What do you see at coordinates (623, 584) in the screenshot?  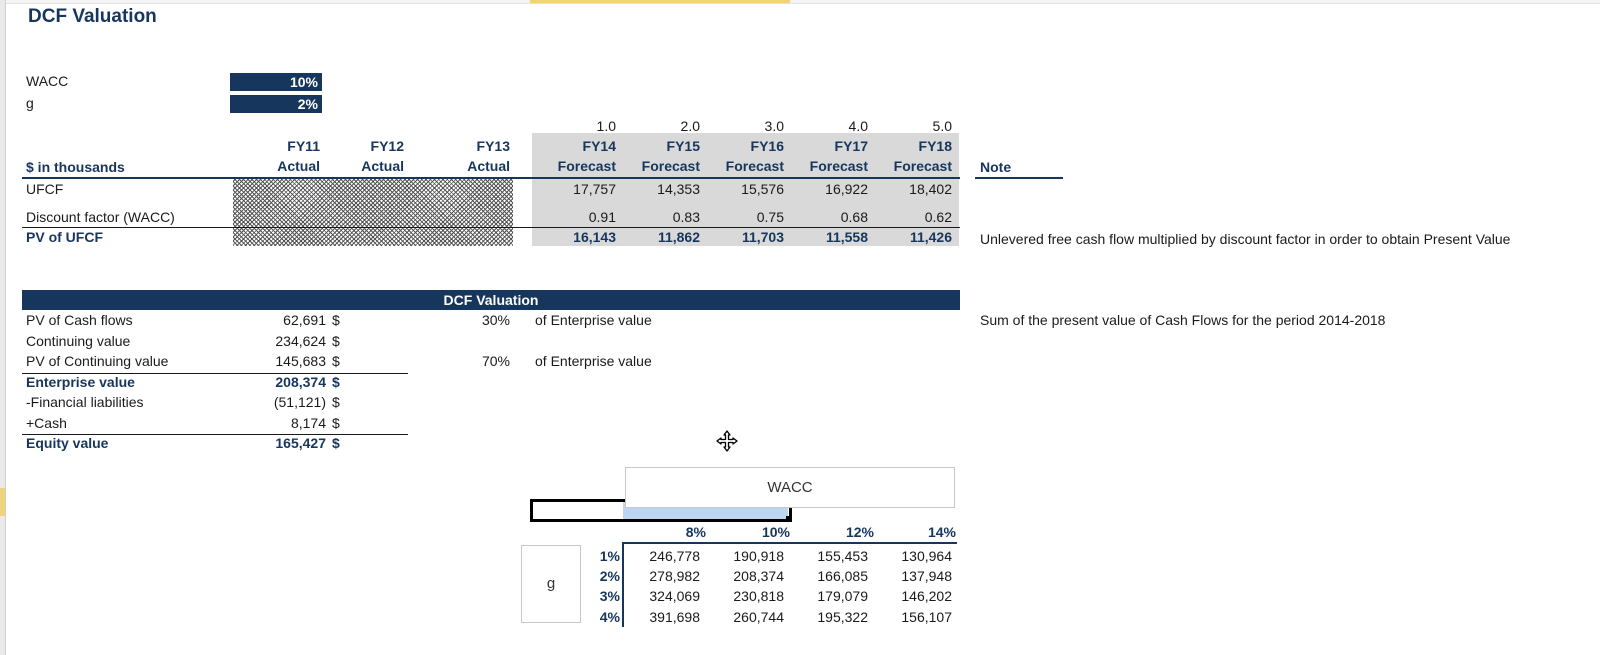 I see `sensitivity-left-rule` at bounding box center [623, 584].